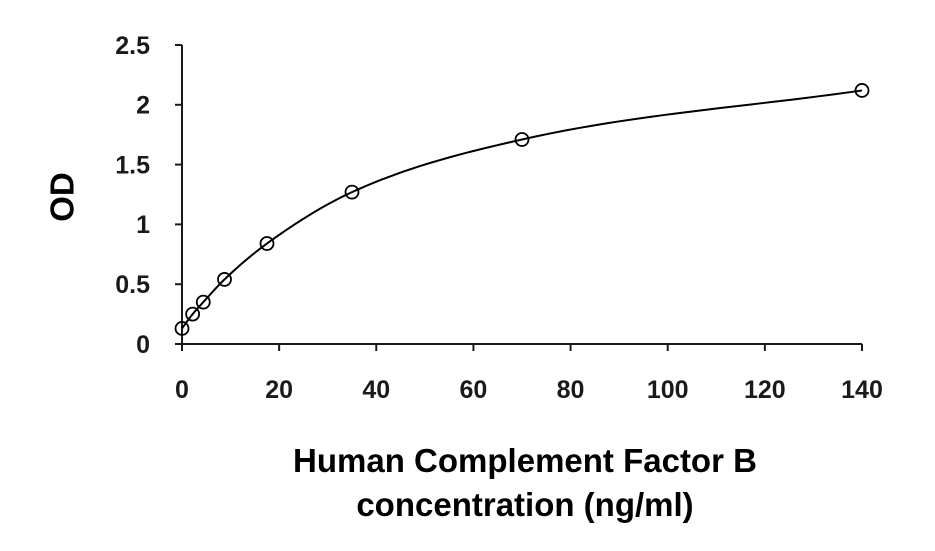 The image size is (935, 551). What do you see at coordinates (529, 374) in the screenshot?
I see `x-ticks: 0 20 40 60 80 100 120 140` at bounding box center [529, 374].